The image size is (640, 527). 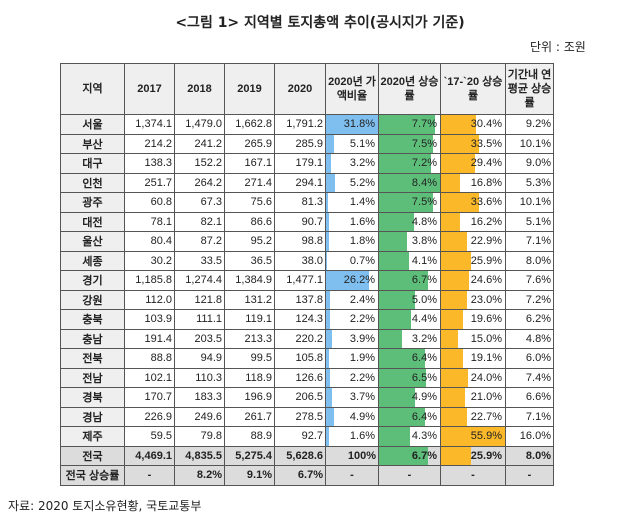 I want to click on cell-2020: 5,628.6, so click(x=300, y=455).